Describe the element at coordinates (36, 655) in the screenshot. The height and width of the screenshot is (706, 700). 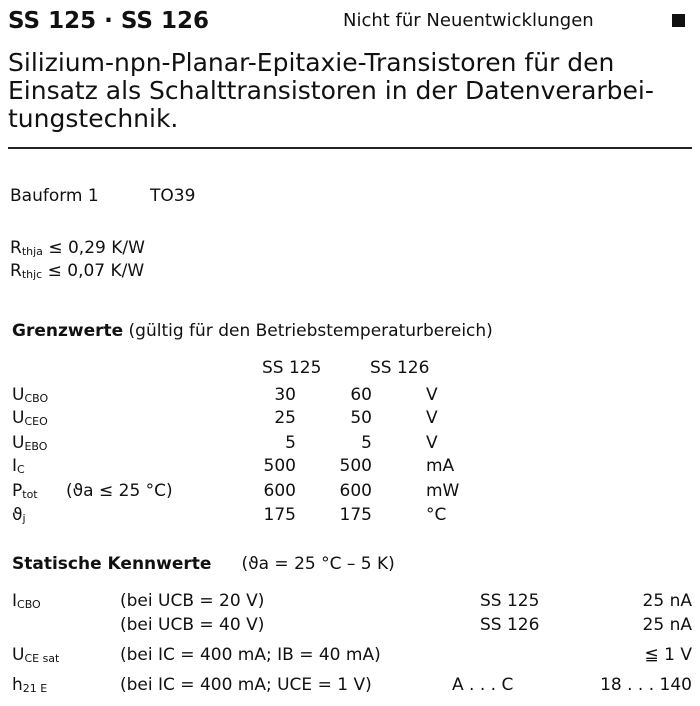
I see `static-symbol: UCE sat` at that location.